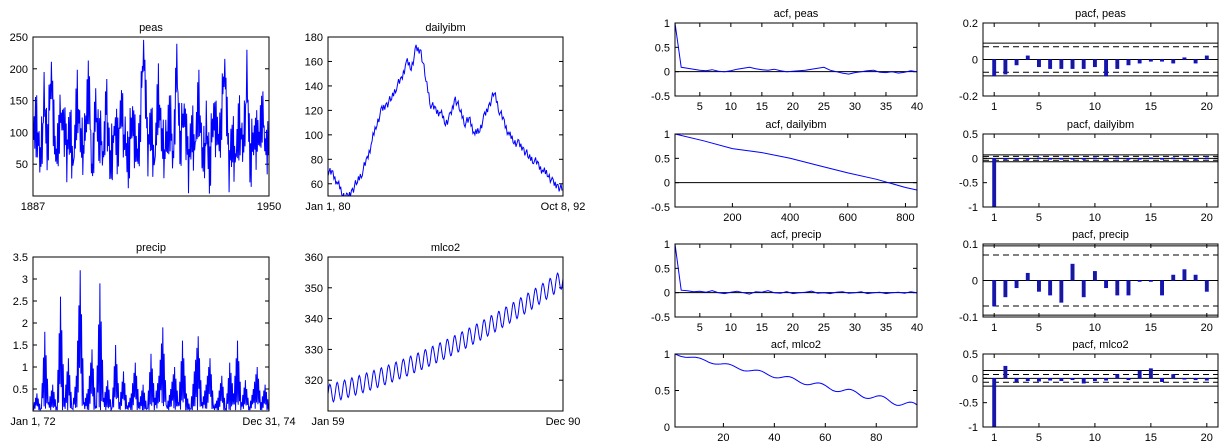 The image size is (1232, 445). What do you see at coordinates (1089, 391) in the screenshot?
I see `panel-pacf-mlco2: pacf, mlco2-1-0.500.51 5 10 15 20` at bounding box center [1089, 391].